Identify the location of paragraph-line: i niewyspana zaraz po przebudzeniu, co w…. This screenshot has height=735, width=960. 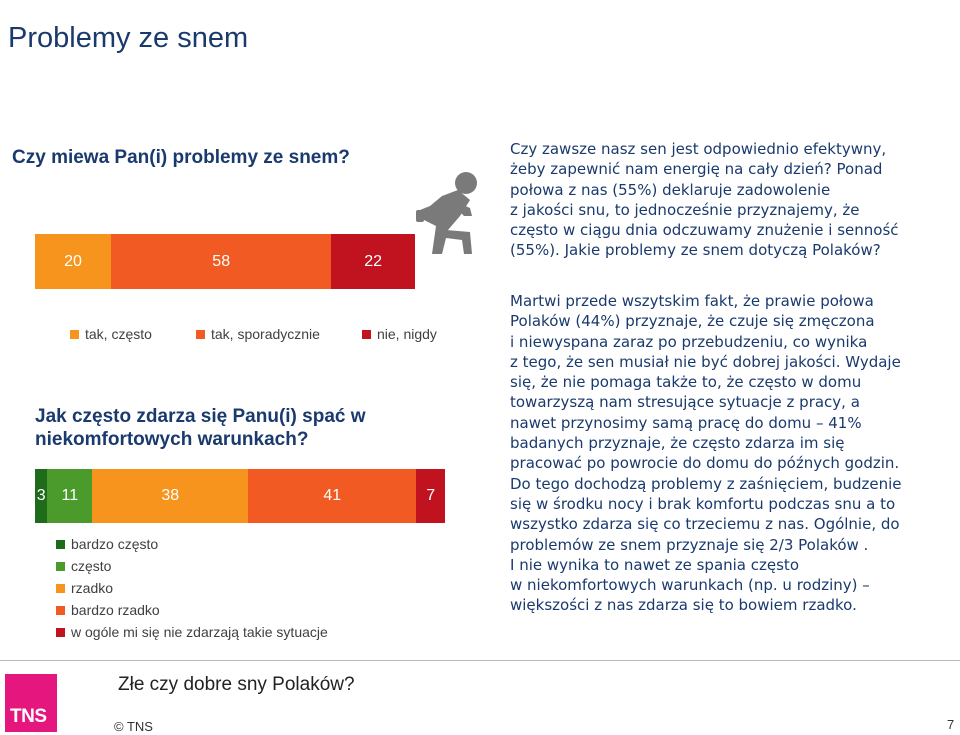
(689, 341).